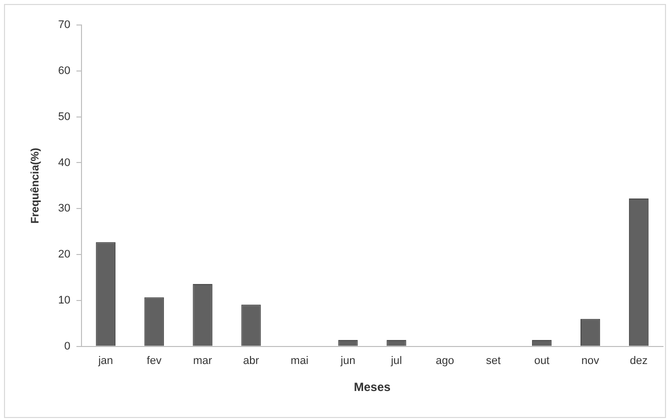  Describe the element at coordinates (445, 361) in the screenshot. I see `x-tick-label: ago` at that location.